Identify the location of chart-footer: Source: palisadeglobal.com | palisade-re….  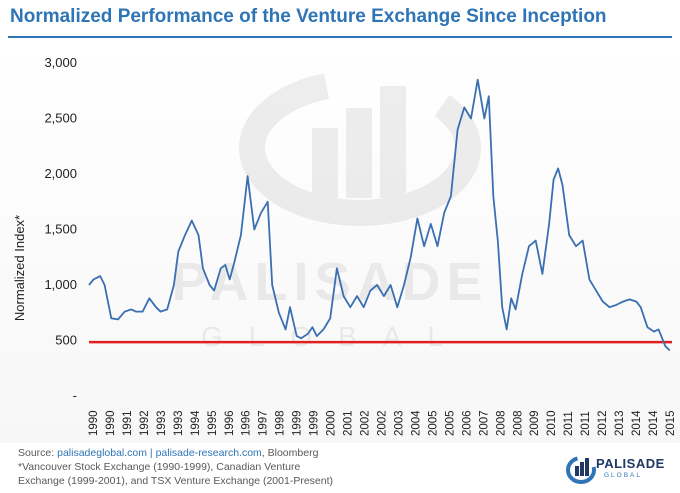
(253, 467).